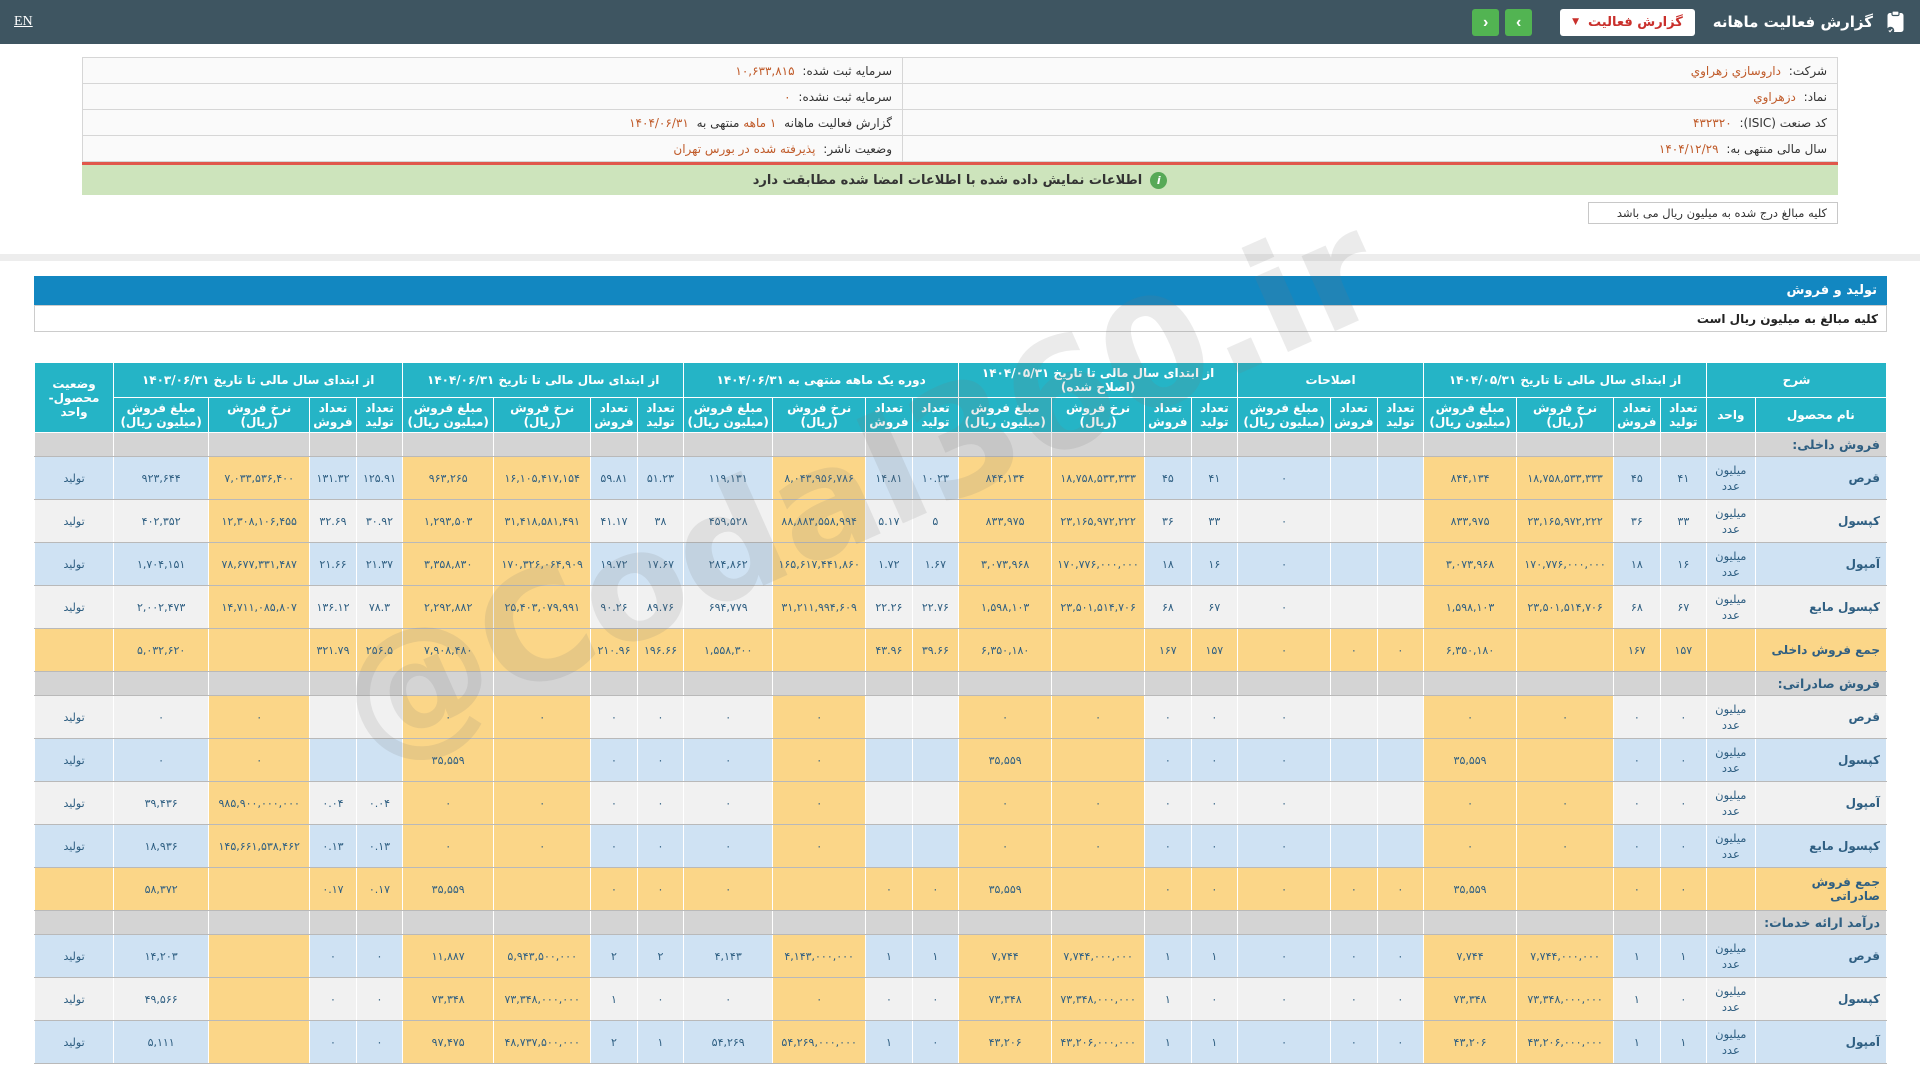 The height and width of the screenshot is (1080, 1920). I want to click on isic-cell: کد صنعت (ISIC): ۴۳۲۳۲۰, so click(1370, 122).